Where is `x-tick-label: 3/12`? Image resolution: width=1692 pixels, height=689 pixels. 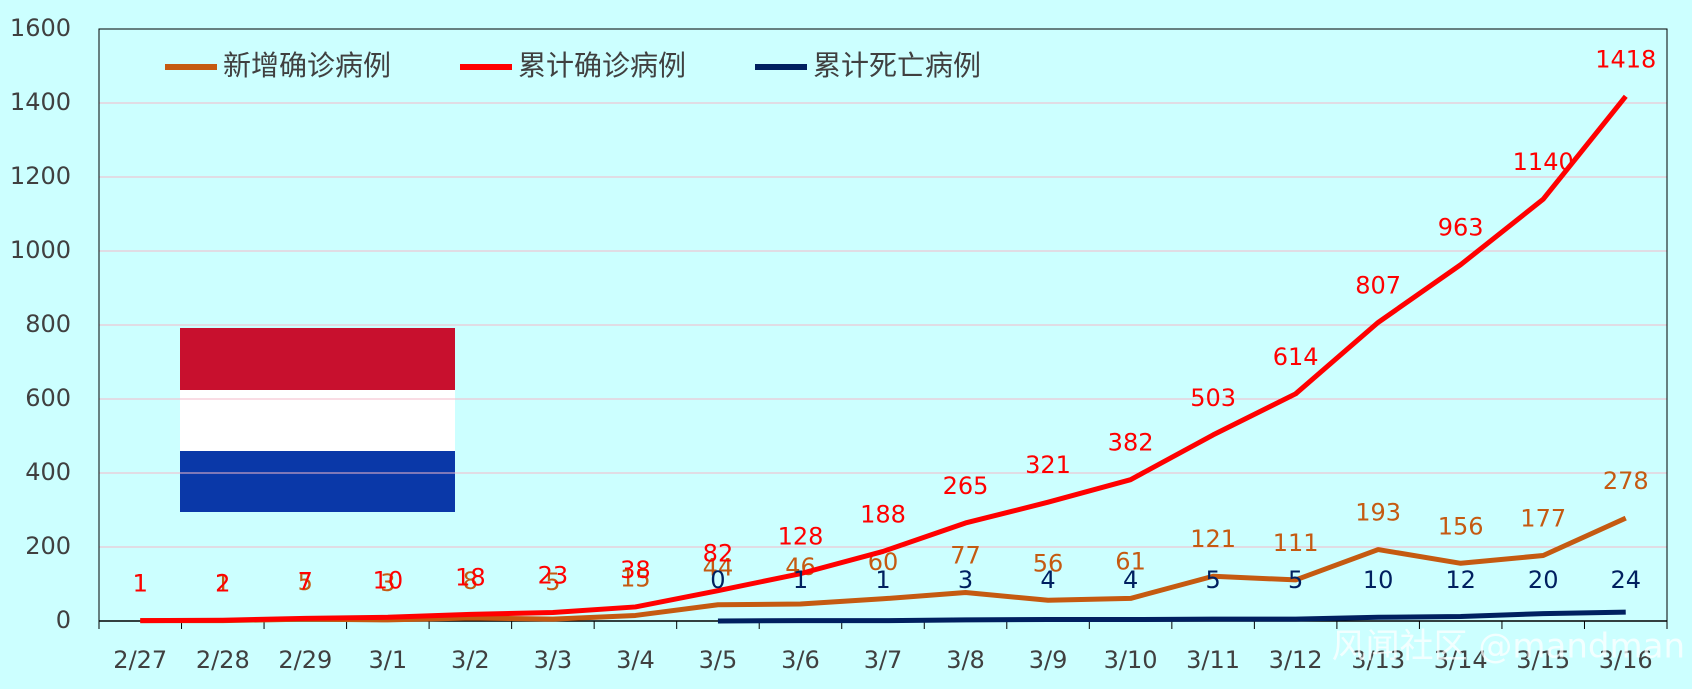
x-tick-label: 3/12 is located at coordinates (1296, 660).